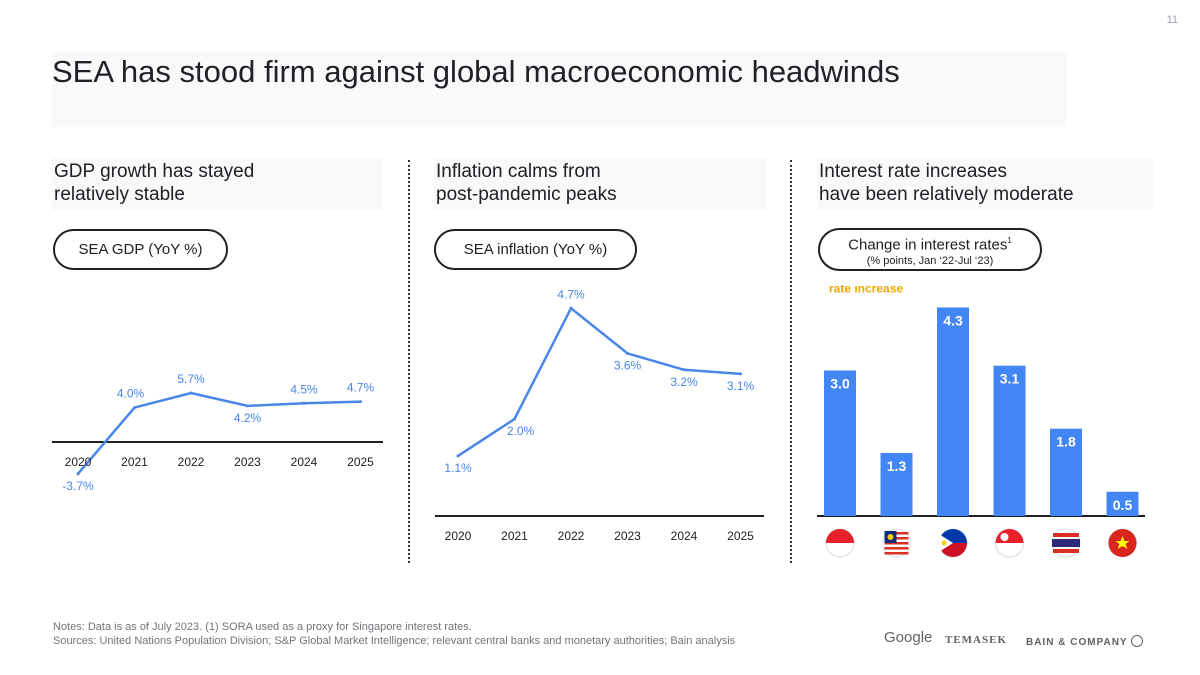 This screenshot has height=675, width=1200. I want to click on indonesia-flag-icon, so click(840, 543).